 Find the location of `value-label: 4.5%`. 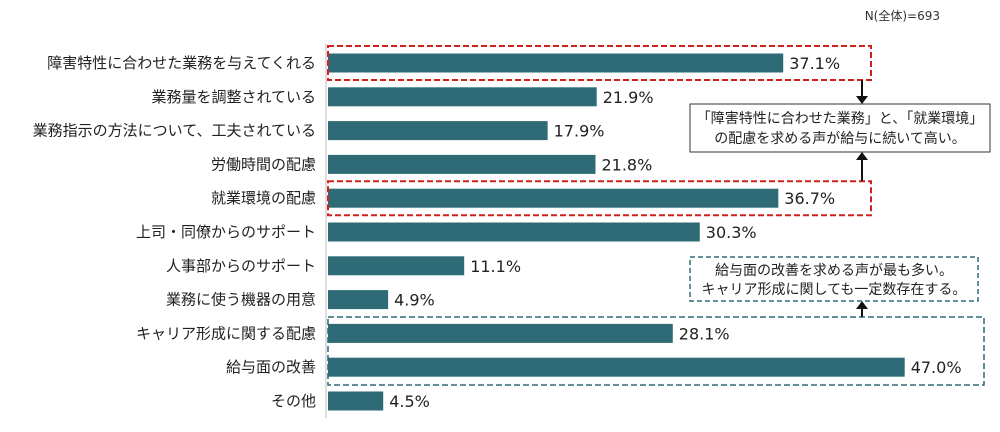

value-label: 4.5% is located at coordinates (409, 401).